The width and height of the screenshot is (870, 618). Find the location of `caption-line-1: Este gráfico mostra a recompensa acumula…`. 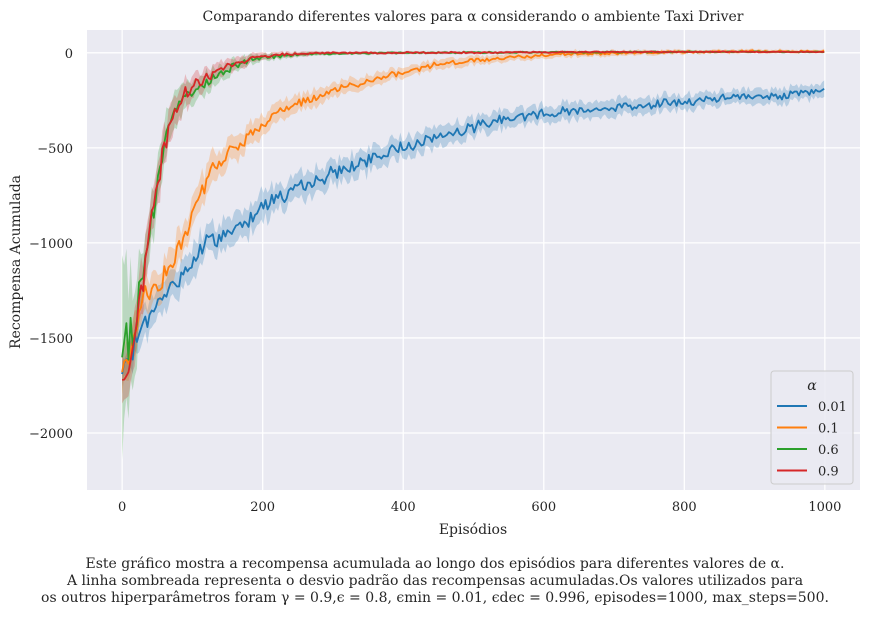

caption-line-1: Este gráfico mostra a recompensa acumula… is located at coordinates (435, 564).